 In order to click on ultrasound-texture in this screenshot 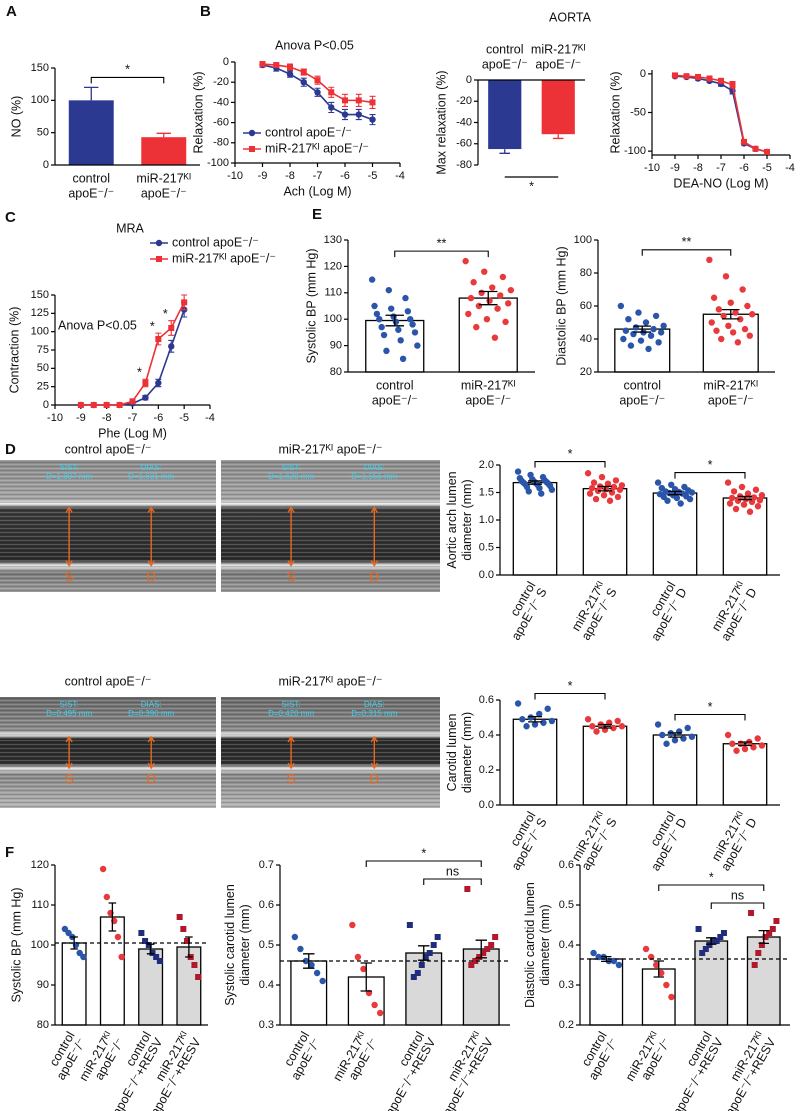, I will do `click(108, 752)`.